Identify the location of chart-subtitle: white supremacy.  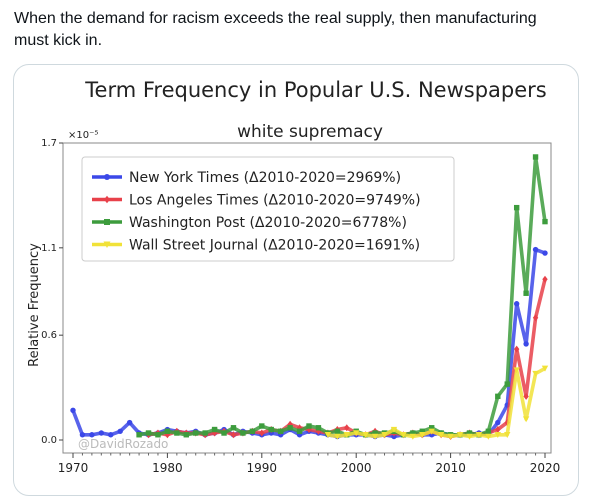
(310, 132).